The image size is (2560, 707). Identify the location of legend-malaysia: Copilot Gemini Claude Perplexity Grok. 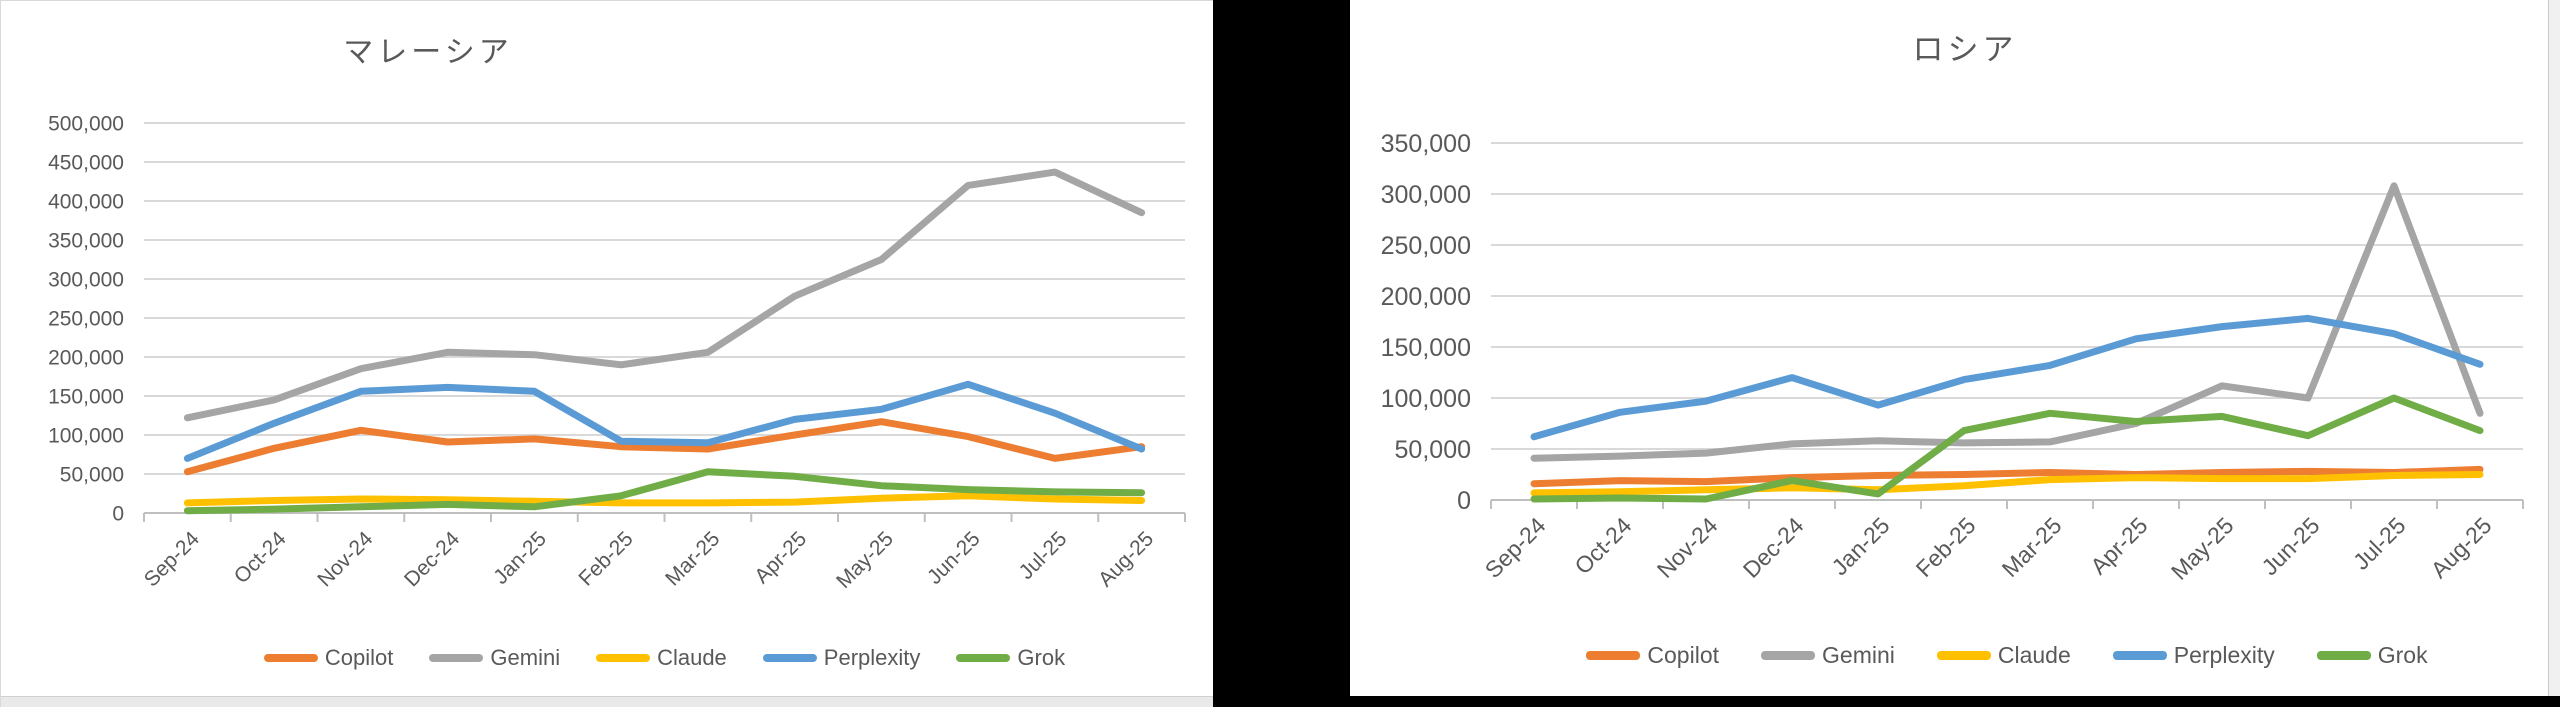
(664, 658).